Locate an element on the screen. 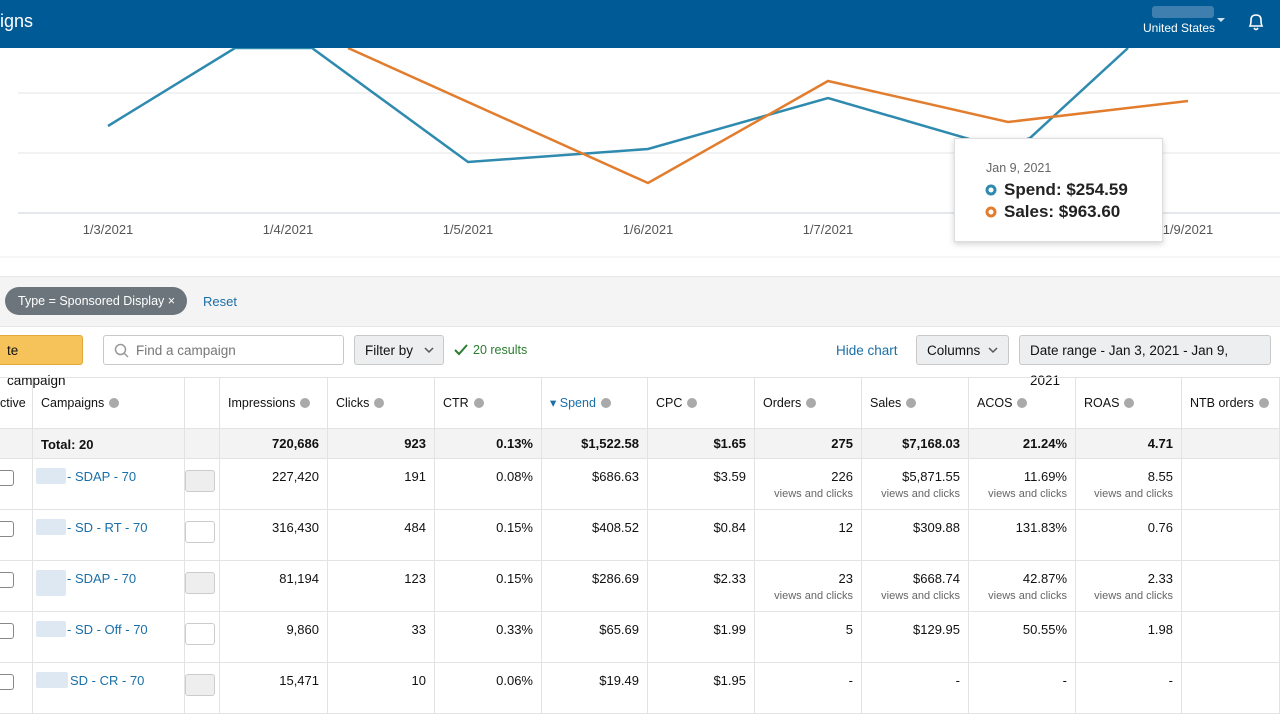 Image resolution: width=1280 pixels, height=716 pixels. x-axis-label: 1/4/2021 is located at coordinates (288, 229).